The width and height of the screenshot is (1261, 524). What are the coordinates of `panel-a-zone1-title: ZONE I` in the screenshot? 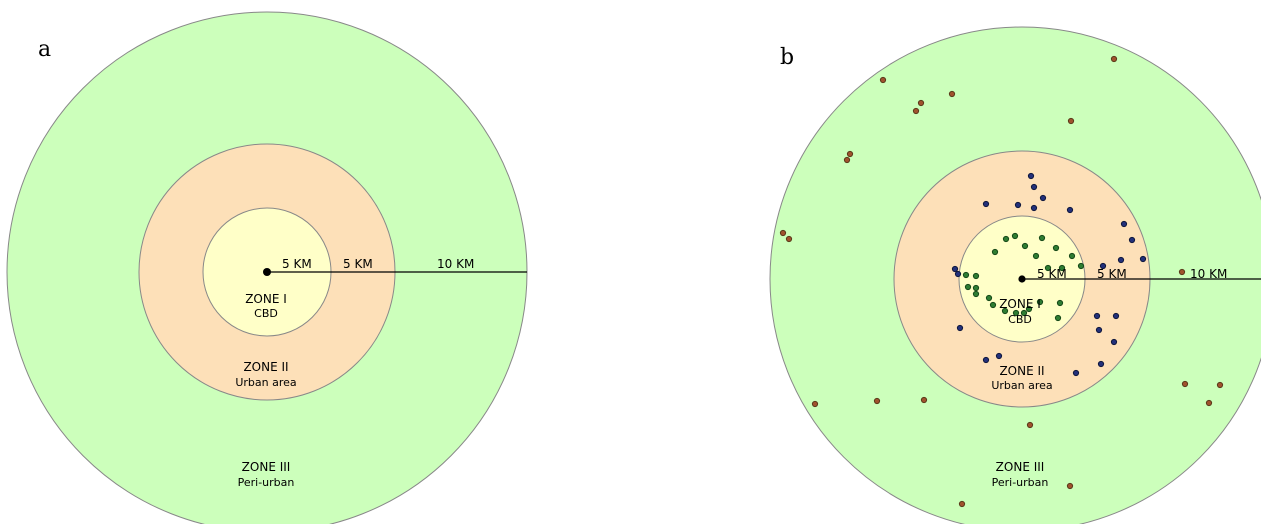 It's located at (266, 299).